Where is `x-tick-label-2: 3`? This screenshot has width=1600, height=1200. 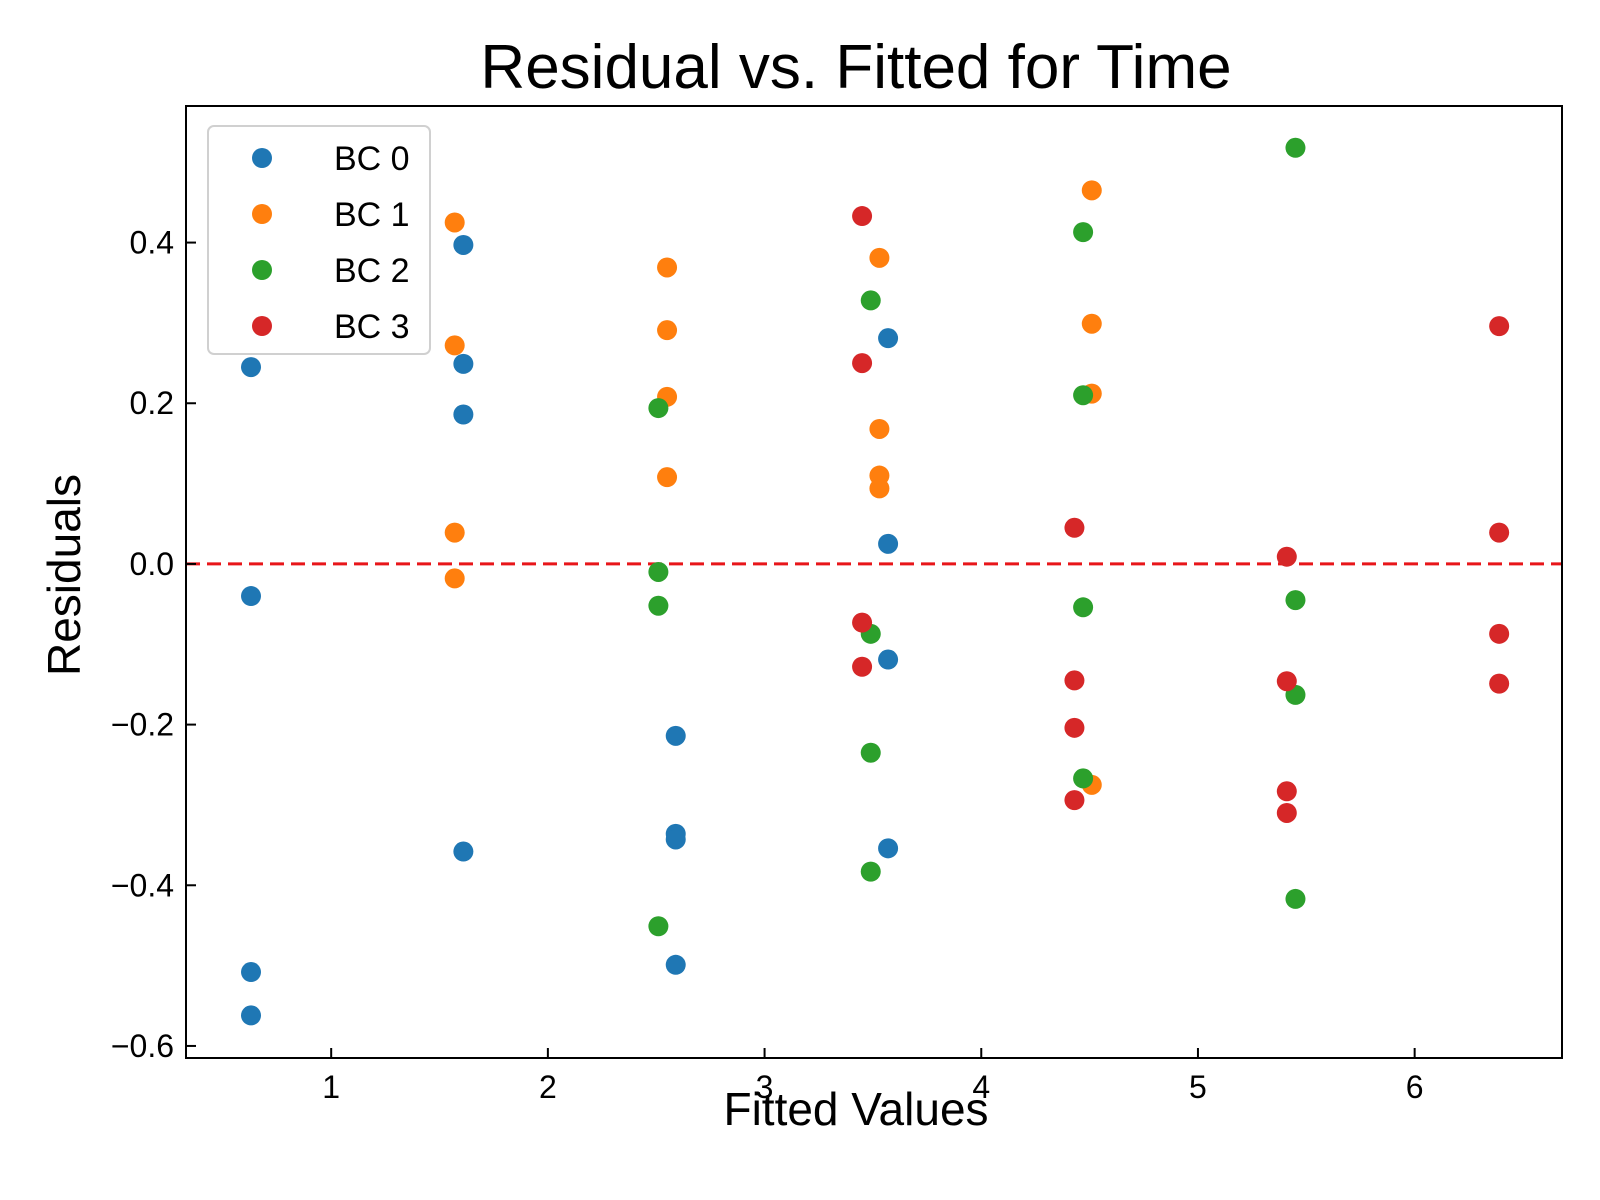
x-tick-label-2: 3 is located at coordinates (765, 1087).